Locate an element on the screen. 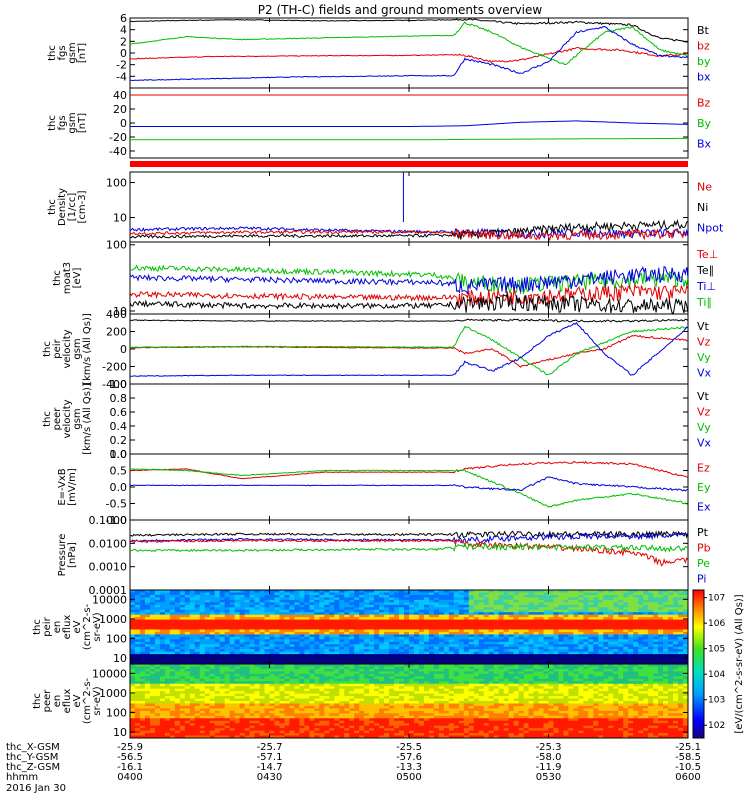  legend-entry: Npot is located at coordinates (710, 228).